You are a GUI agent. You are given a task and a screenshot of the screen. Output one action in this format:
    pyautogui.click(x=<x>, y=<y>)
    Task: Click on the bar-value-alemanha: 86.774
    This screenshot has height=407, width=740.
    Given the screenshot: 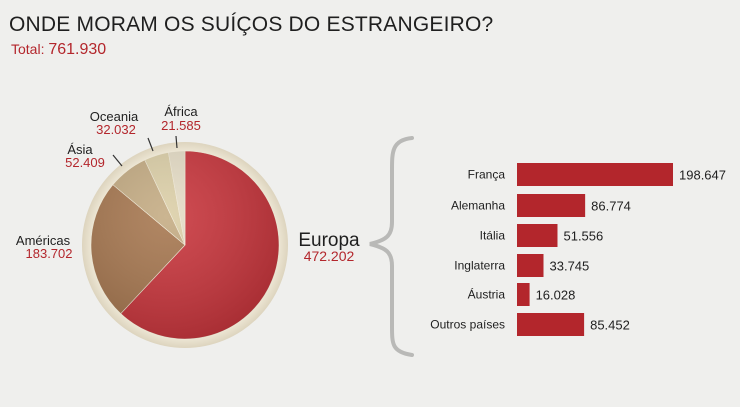 What is the action you would take?
    pyautogui.click(x=611, y=206)
    